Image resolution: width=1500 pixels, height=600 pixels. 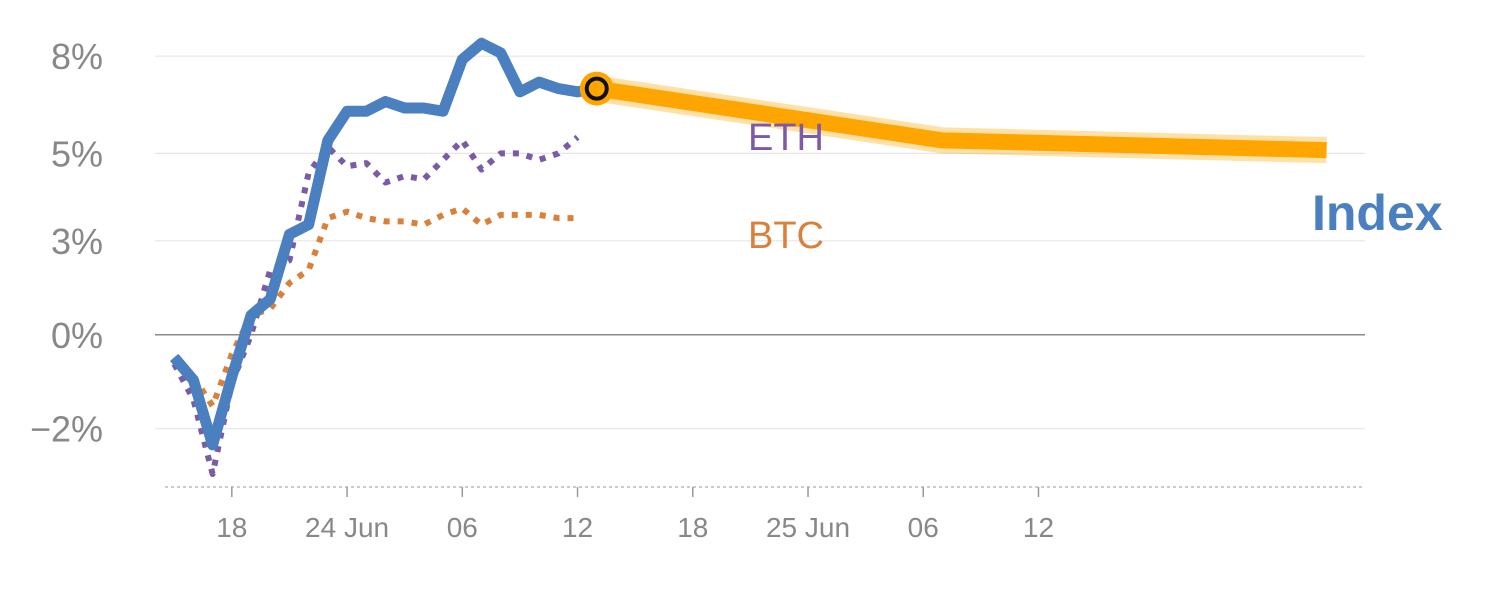 What do you see at coordinates (808, 527) in the screenshot?
I see `x-tick-label: 25 Jun` at bounding box center [808, 527].